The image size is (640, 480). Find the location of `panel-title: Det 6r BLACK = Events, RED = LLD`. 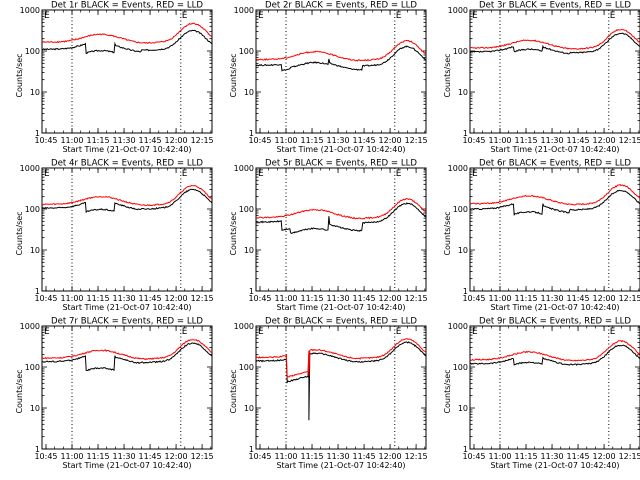

panel-title: Det 6r BLACK = Events, RED = LLD is located at coordinates (555, 164).